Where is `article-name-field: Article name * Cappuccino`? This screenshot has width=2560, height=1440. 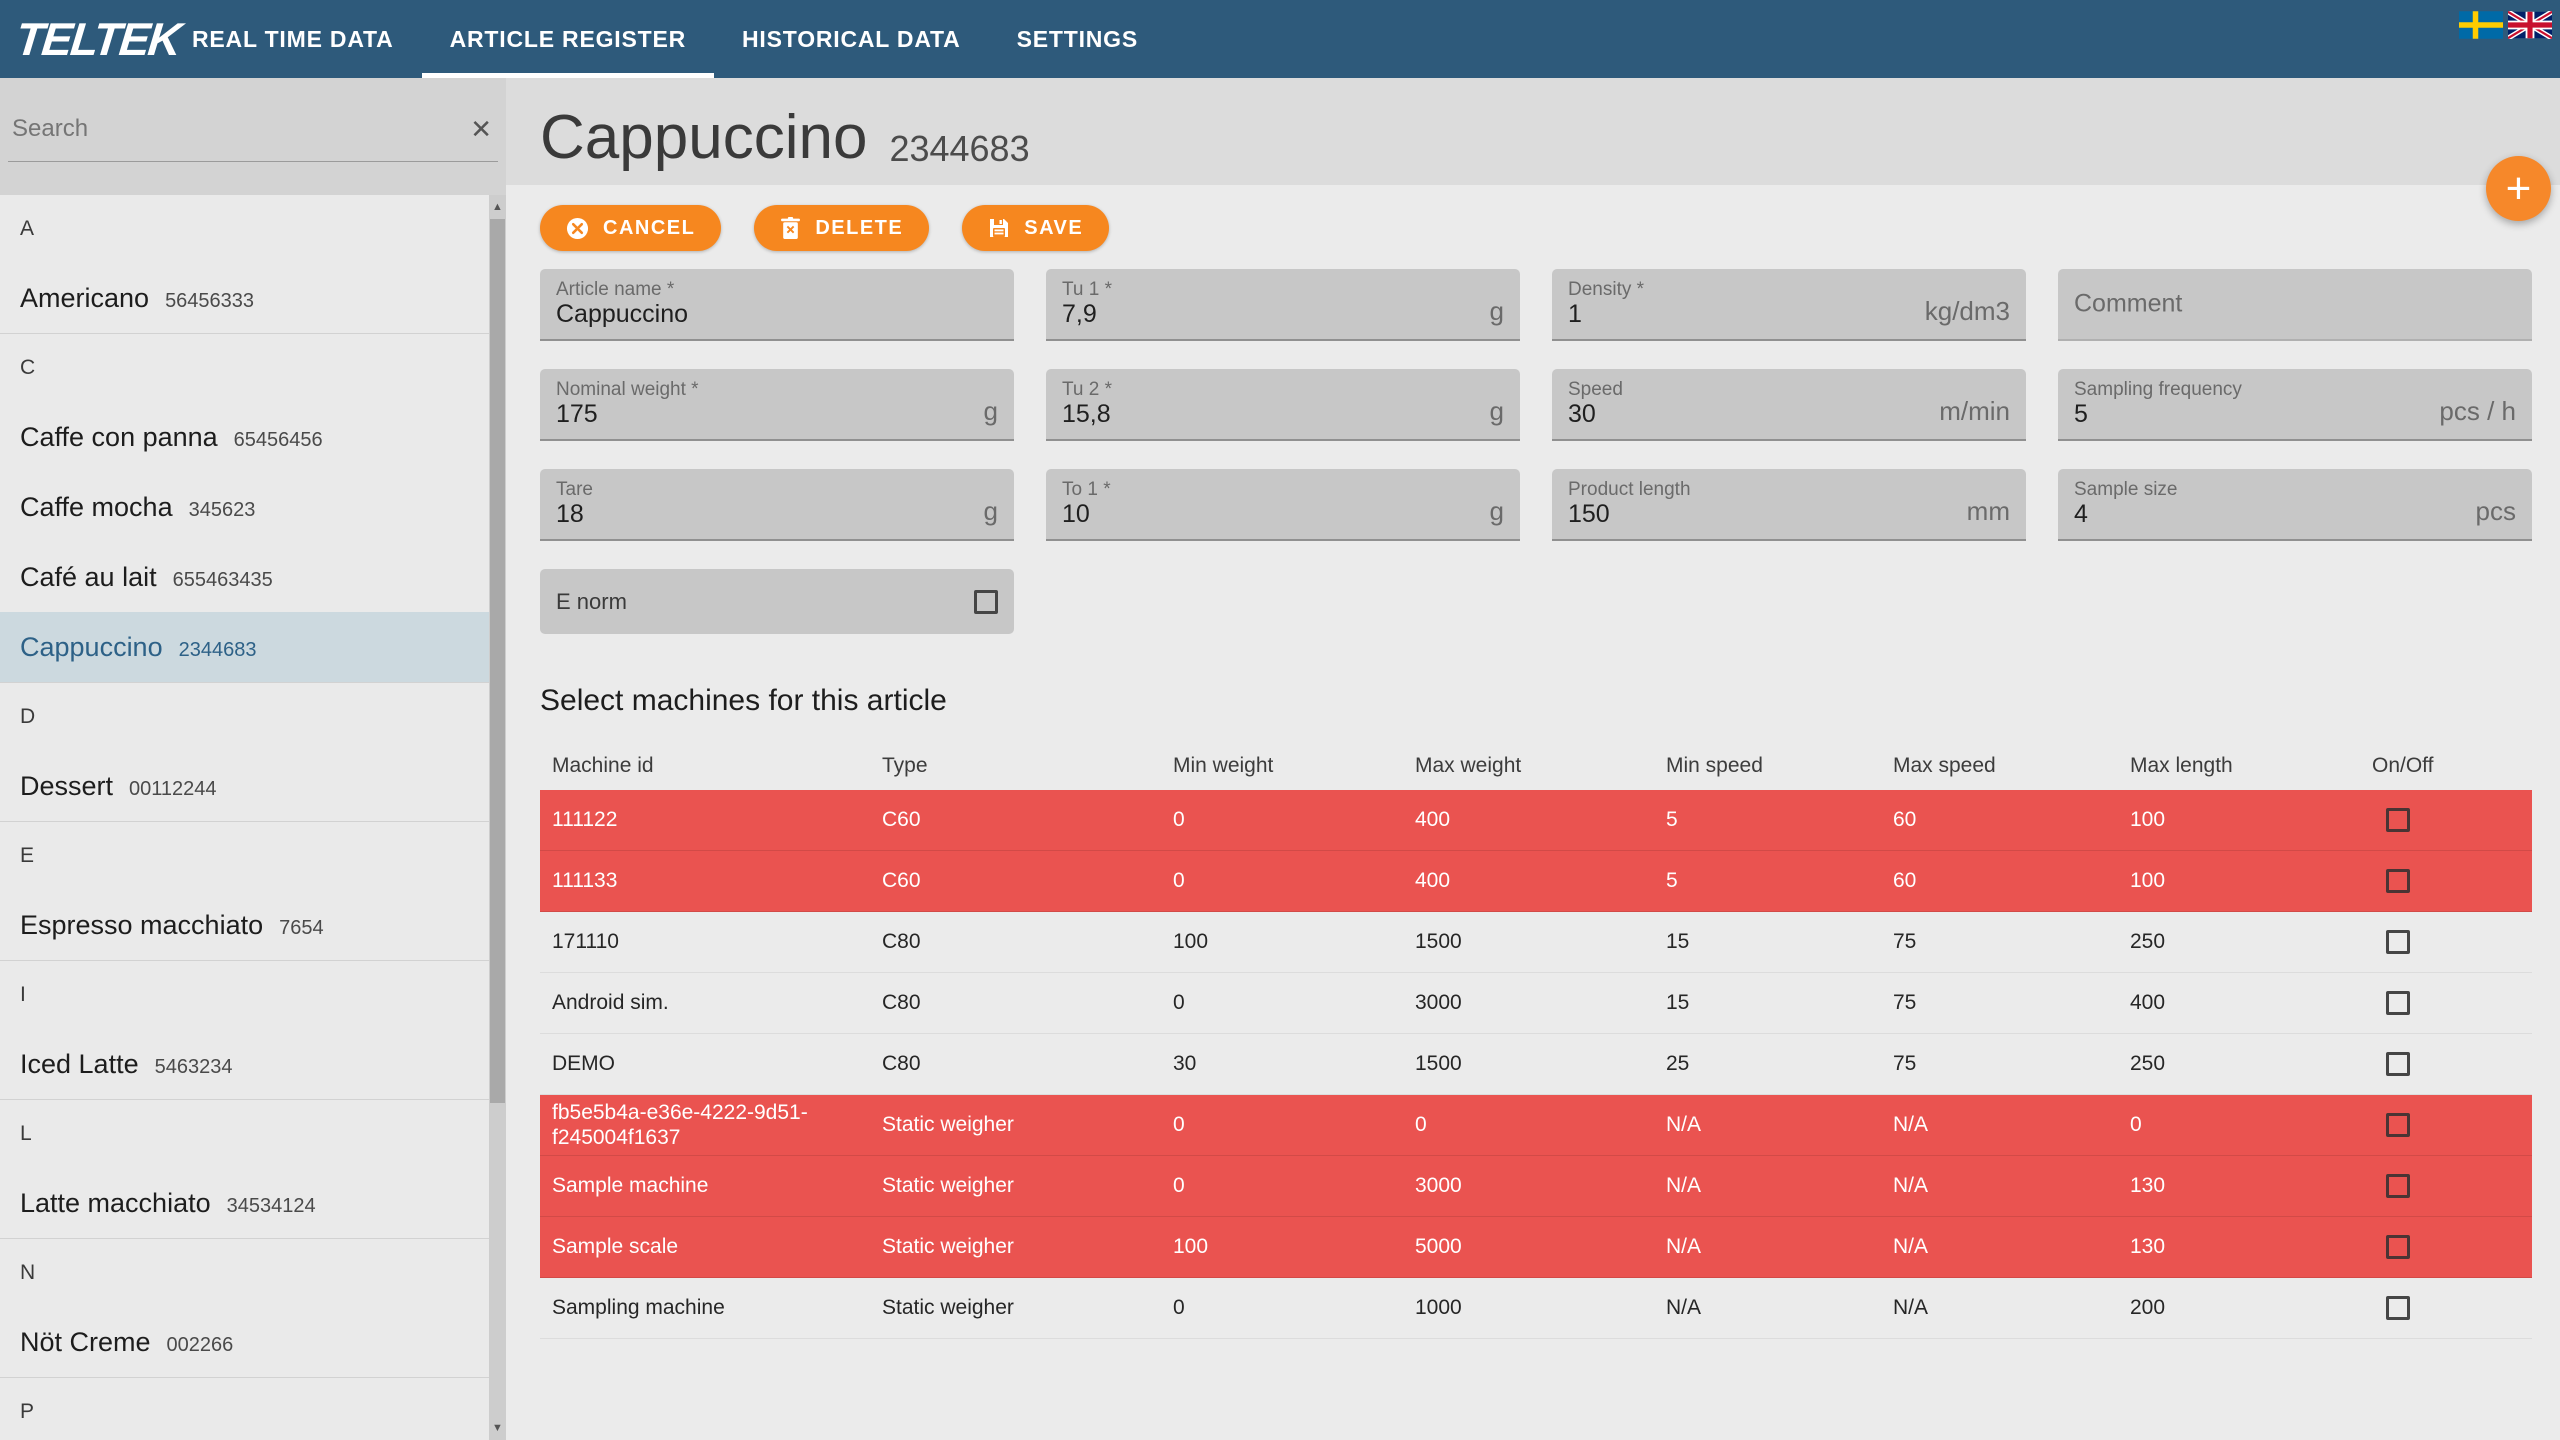 article-name-field: Article name * Cappuccino is located at coordinates (777, 305).